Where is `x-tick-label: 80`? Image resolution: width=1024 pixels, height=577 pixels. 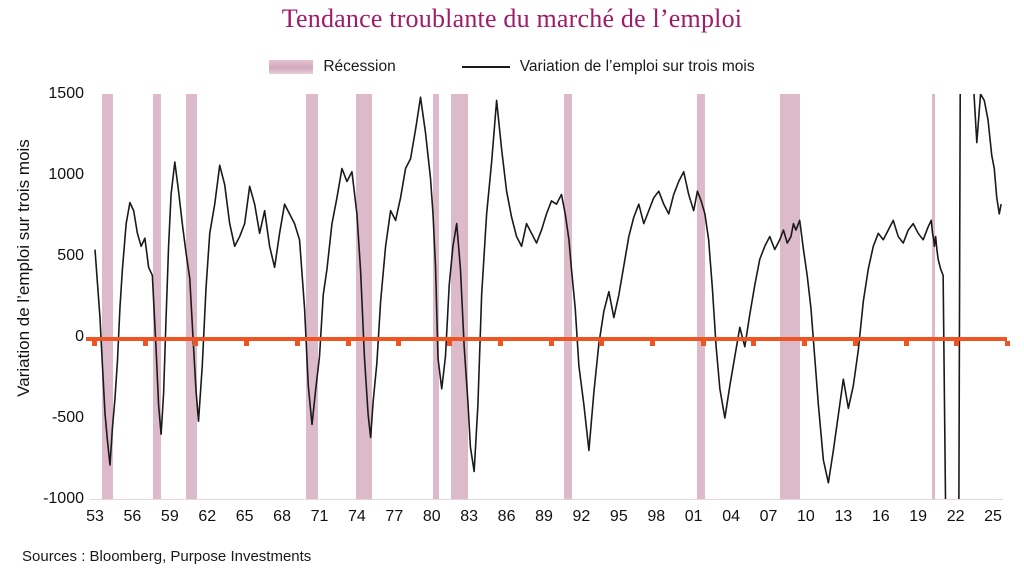
x-tick-label: 80 is located at coordinates (431, 516).